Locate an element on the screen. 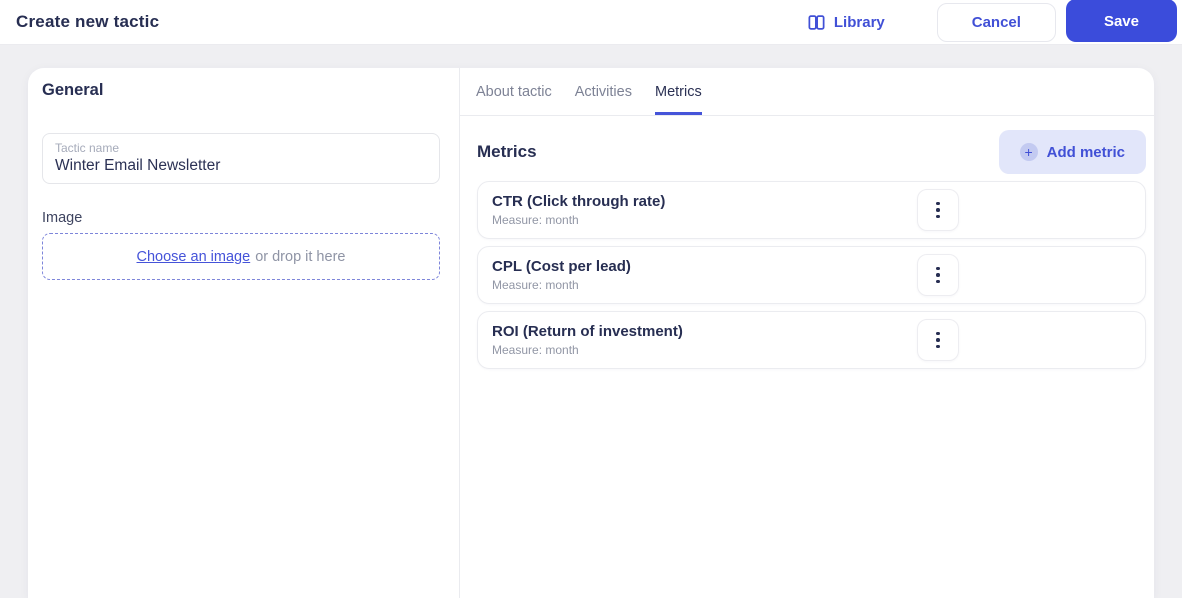  metric-title: CPL (Cost per lead) is located at coordinates (561, 266).